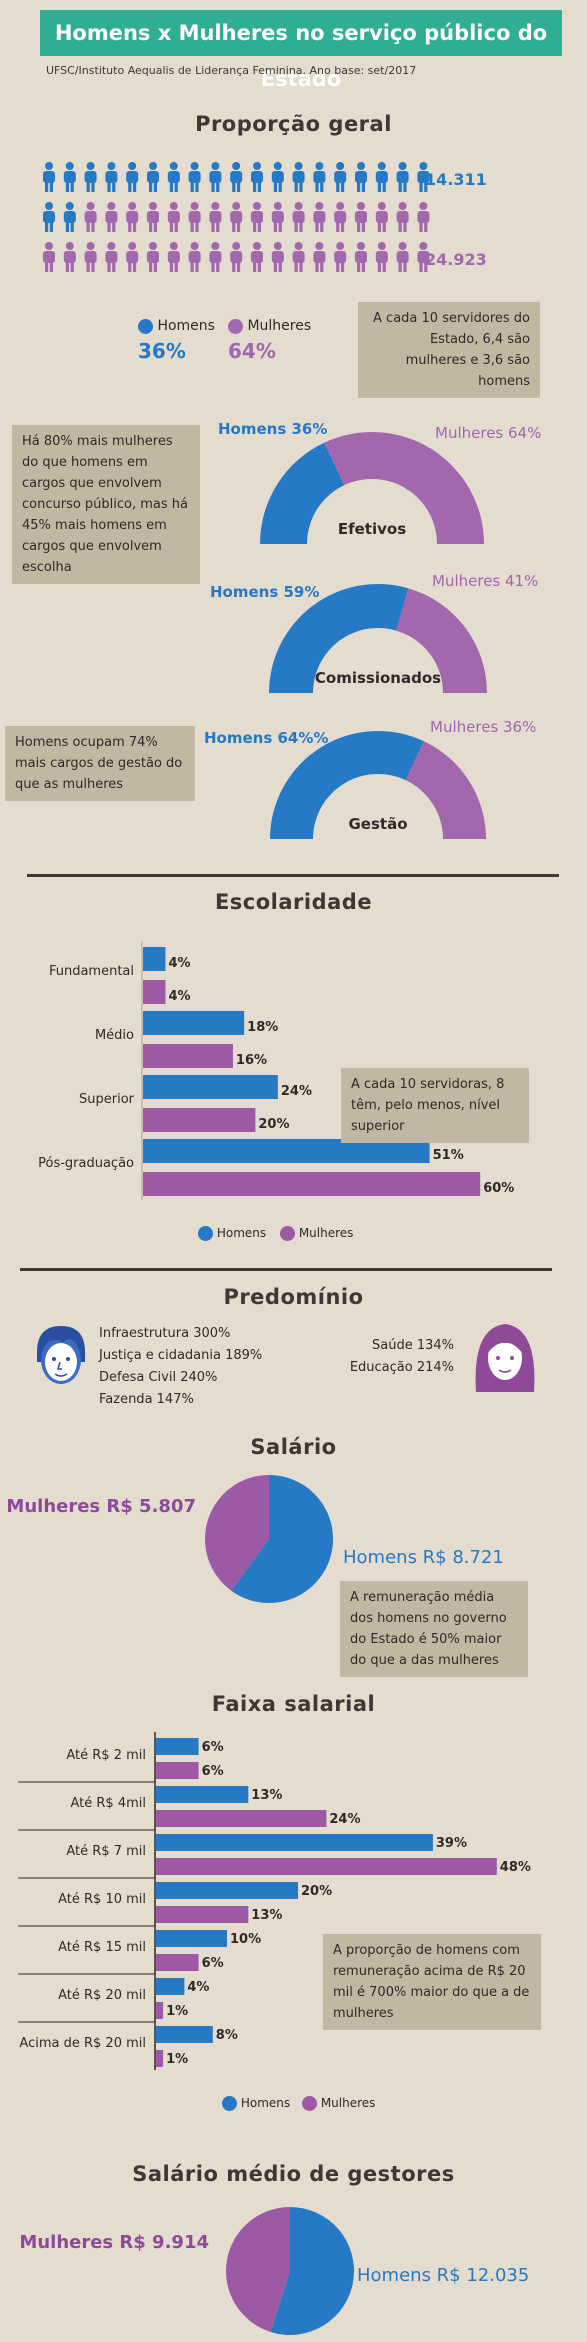 The width and height of the screenshot is (587, 2342). I want to click on category-label: Pós-graduação, so click(86, 1163).